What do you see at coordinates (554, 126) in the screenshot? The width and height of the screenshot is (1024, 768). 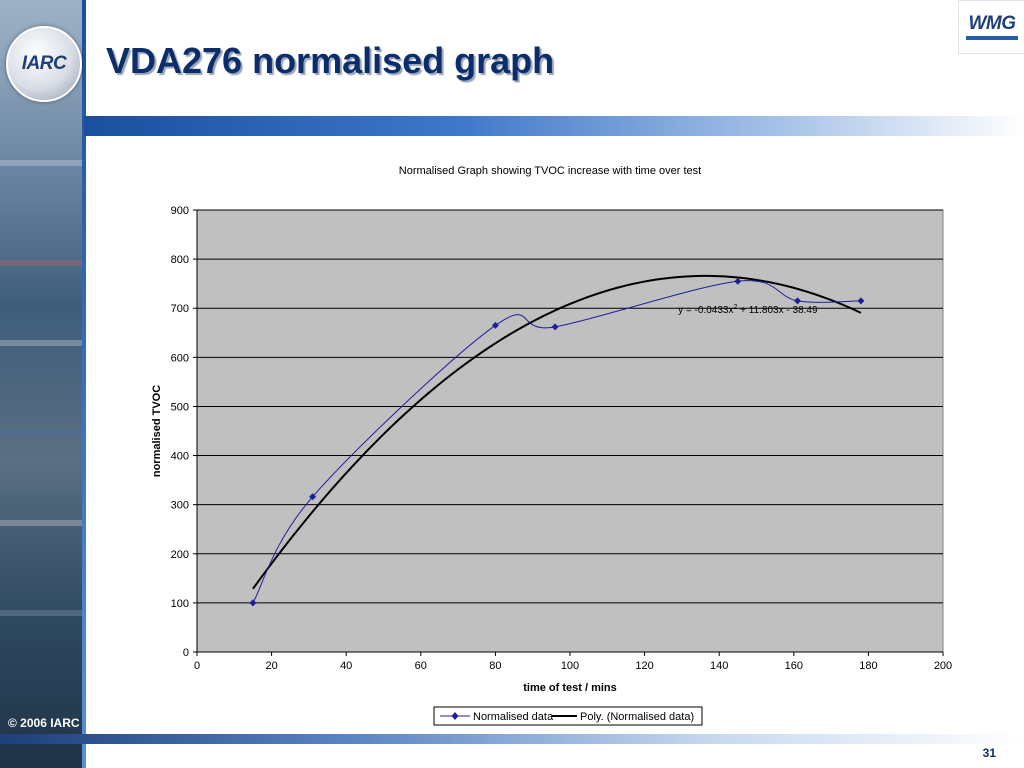 I see `title-underline-band` at bounding box center [554, 126].